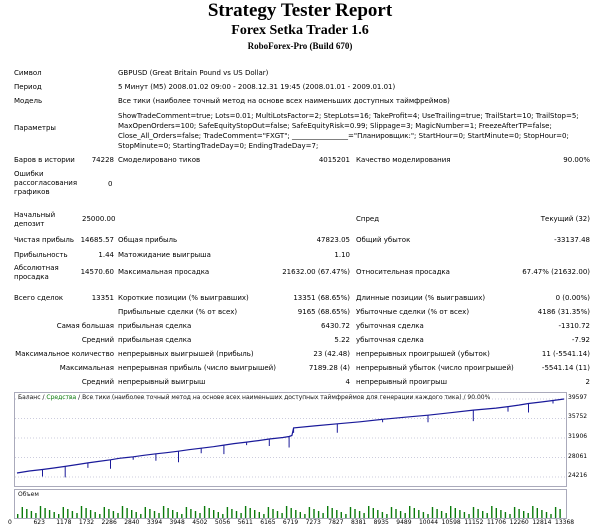  What do you see at coordinates (329, 368) in the screenshot?
I see `cons-profit-value: 7189.28 (4)` at bounding box center [329, 368].